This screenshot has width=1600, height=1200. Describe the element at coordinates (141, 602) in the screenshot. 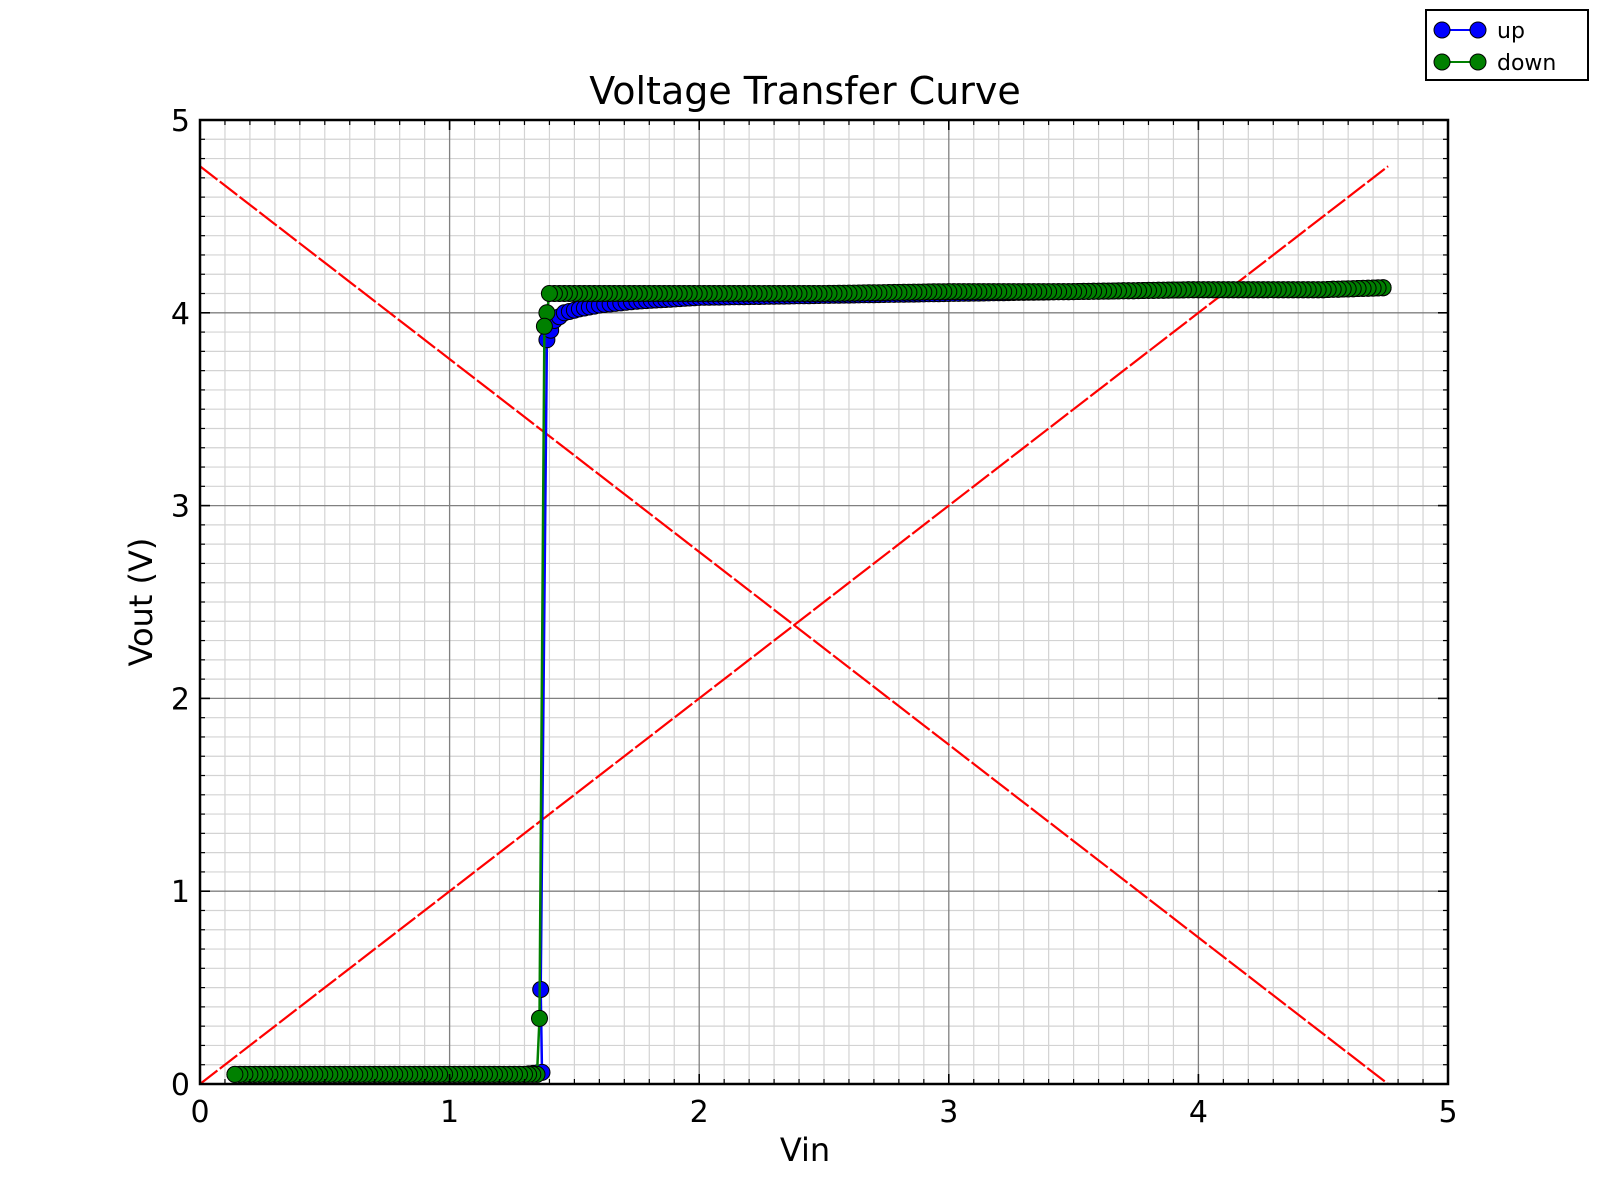

I see `y-axis-label: Vout (V)` at that location.